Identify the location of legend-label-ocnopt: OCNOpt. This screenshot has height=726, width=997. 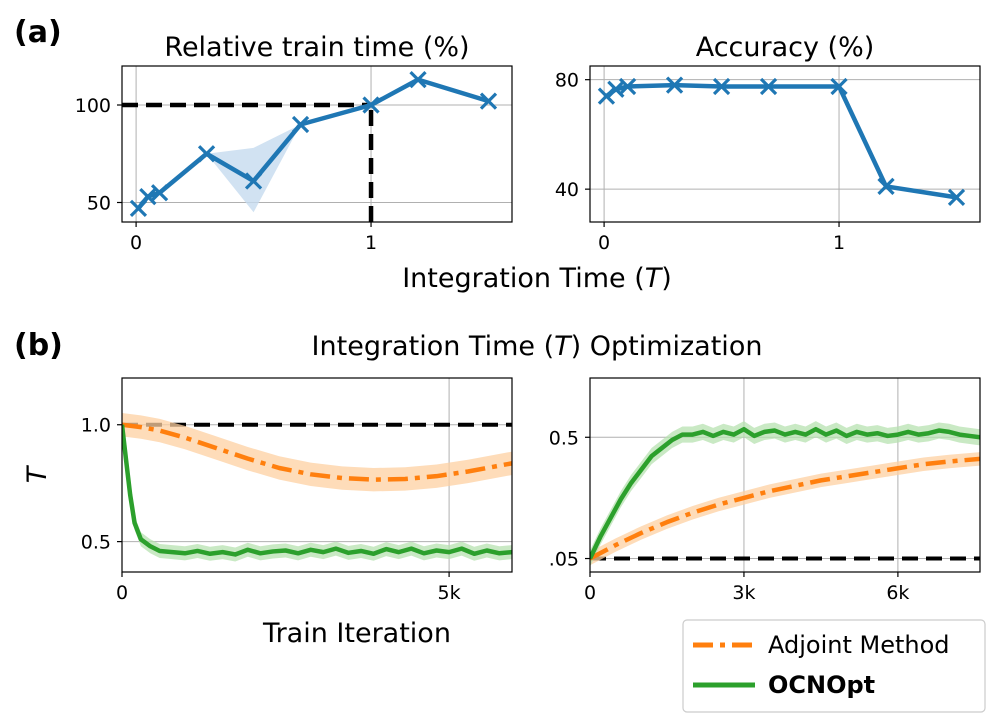
(821, 685).